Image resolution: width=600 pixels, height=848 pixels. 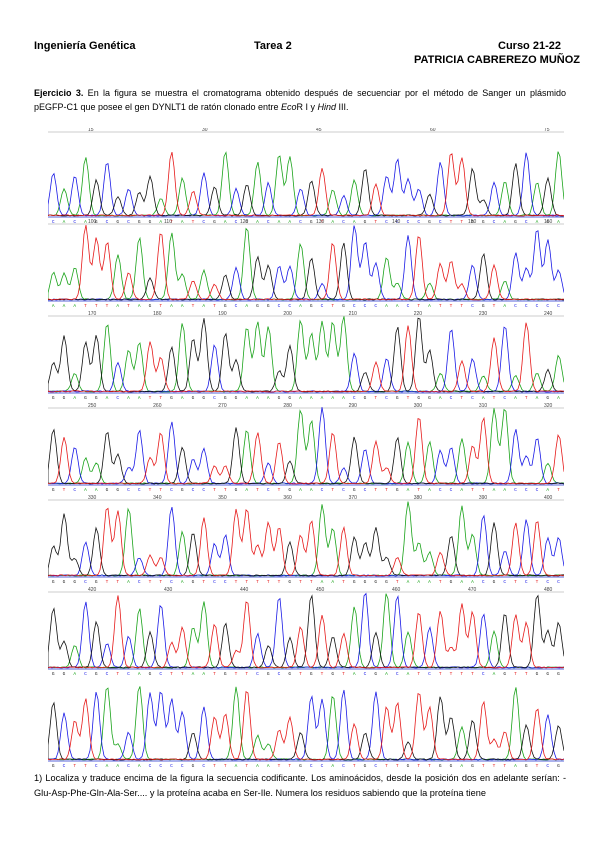 I want to click on tick-label: 340, so click(x=157, y=498).